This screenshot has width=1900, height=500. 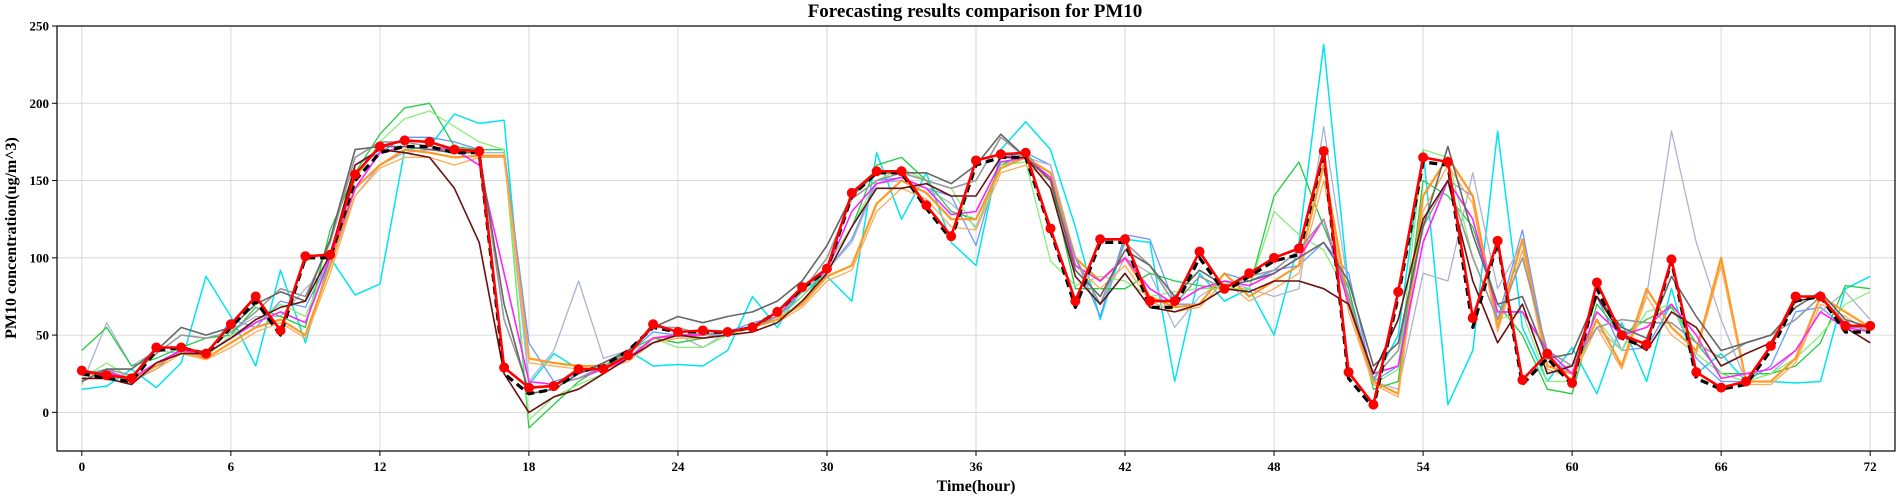 What do you see at coordinates (46, 412) in the screenshot?
I see `y-tick-label: 0` at bounding box center [46, 412].